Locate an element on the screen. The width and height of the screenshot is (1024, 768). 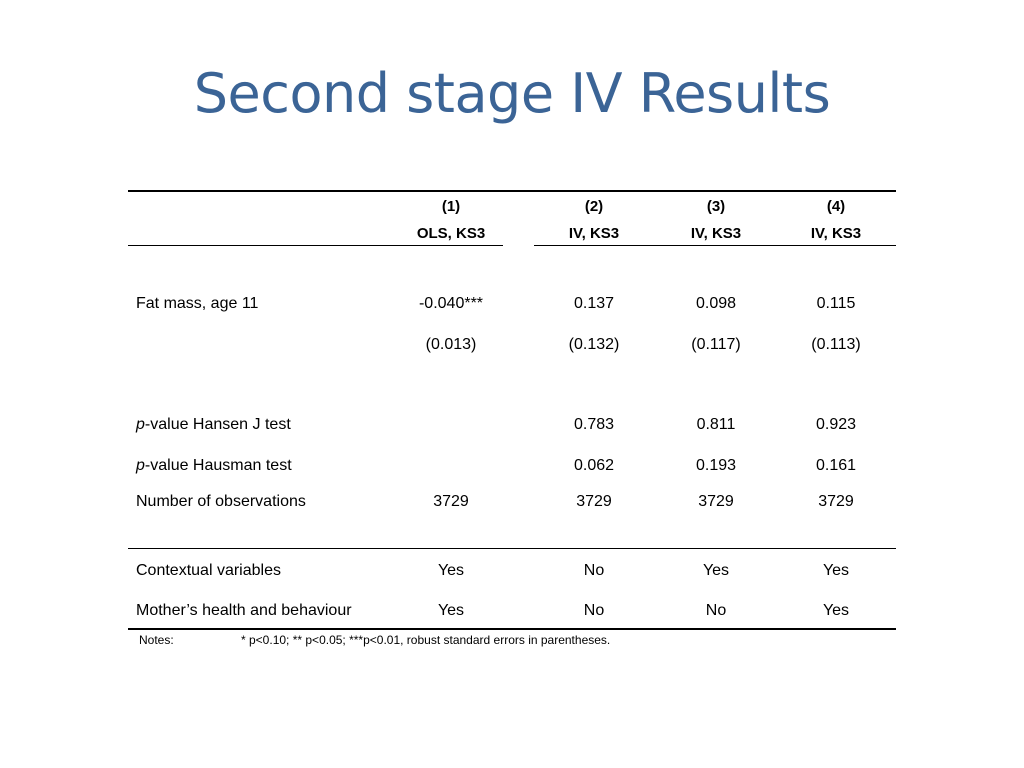
slide-title: Second stage IV Results is located at coordinates (512, 93).